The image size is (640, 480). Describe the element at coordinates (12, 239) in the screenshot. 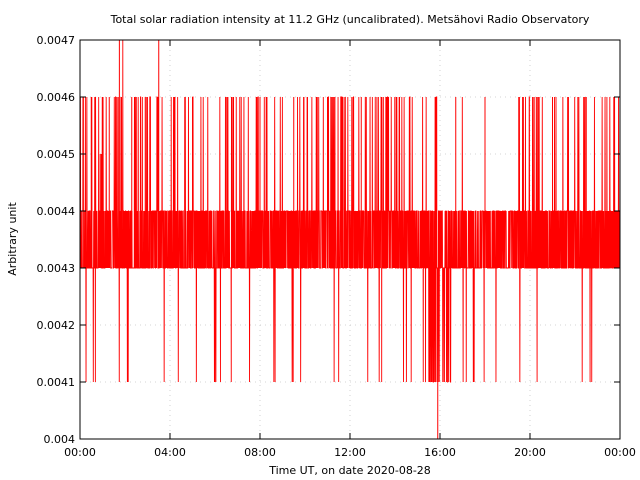

I see `y-axis-title: Arbitrary unit` at that location.